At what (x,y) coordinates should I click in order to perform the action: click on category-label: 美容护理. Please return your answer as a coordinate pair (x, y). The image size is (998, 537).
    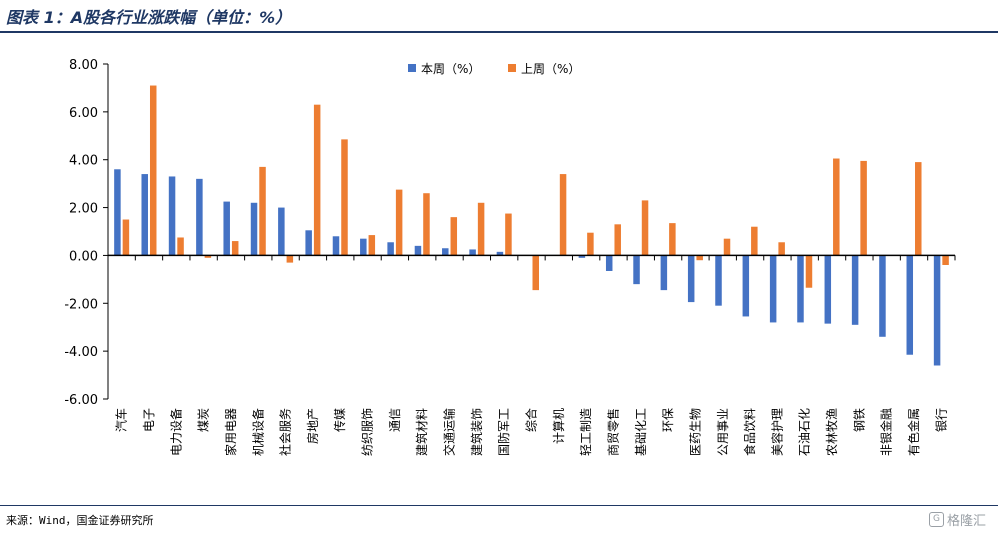
    Looking at the image, I should click on (776, 432).